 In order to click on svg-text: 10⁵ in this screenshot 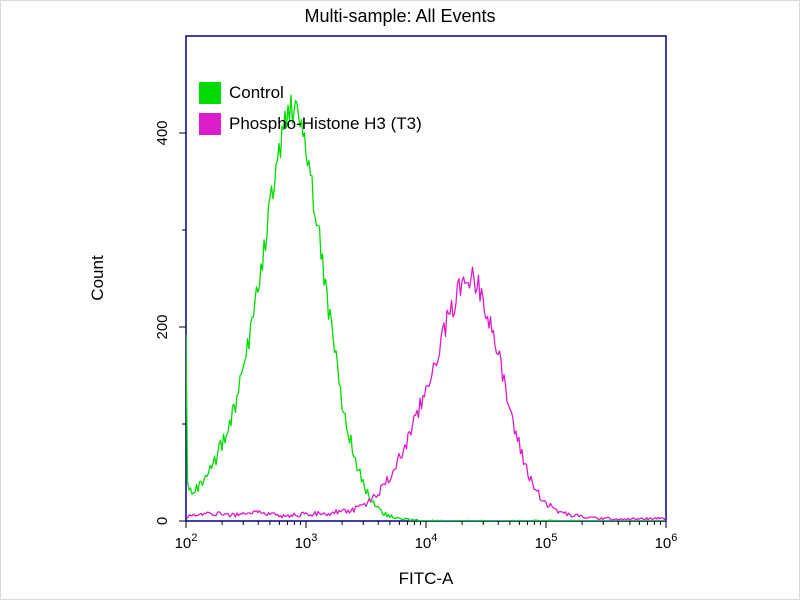, I will do `click(546, 542)`.